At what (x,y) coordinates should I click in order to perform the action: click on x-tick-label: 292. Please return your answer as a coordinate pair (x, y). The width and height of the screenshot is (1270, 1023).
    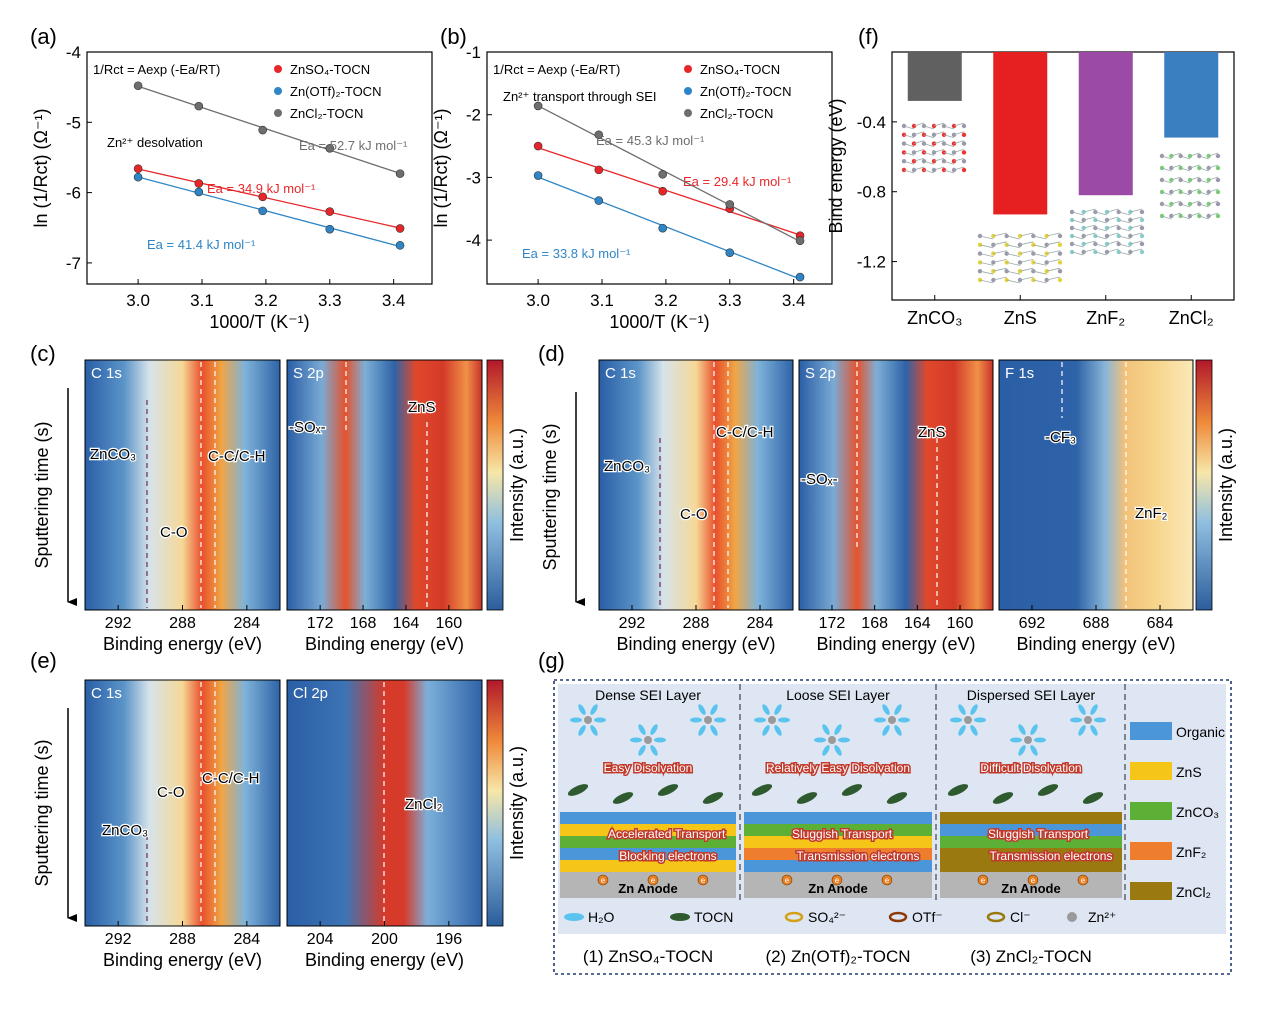
    Looking at the image, I should click on (118, 939).